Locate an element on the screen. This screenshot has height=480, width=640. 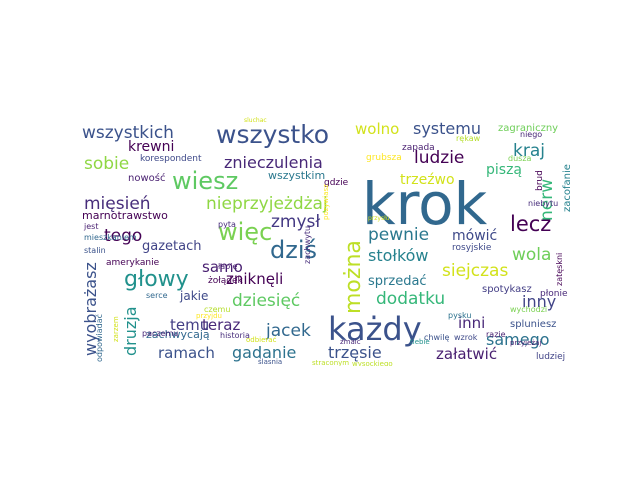
word-plonie: płonie is located at coordinates (554, 294).